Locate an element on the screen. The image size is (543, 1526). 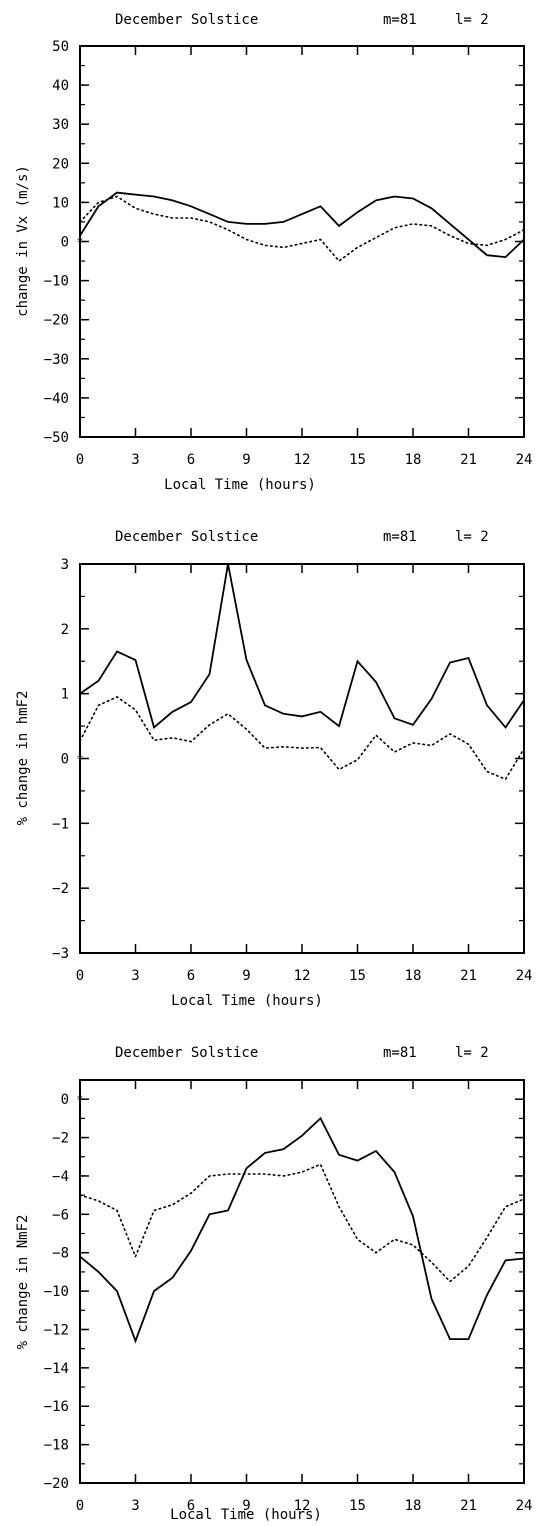
y-tick-label: 40 is located at coordinates (60, 86).